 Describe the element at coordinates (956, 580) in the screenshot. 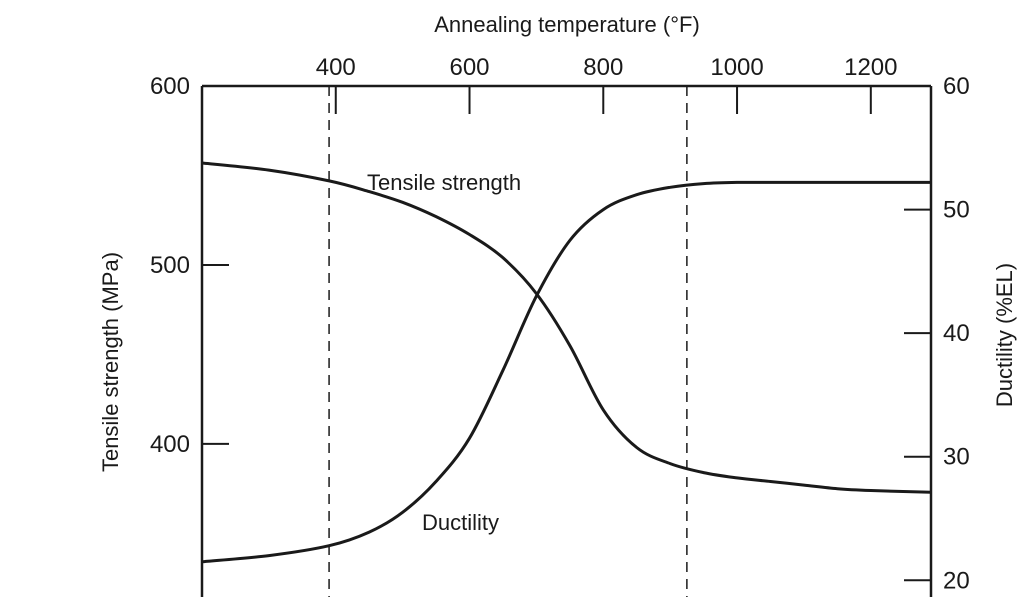

I see `right-tick-label-20: 20` at that location.